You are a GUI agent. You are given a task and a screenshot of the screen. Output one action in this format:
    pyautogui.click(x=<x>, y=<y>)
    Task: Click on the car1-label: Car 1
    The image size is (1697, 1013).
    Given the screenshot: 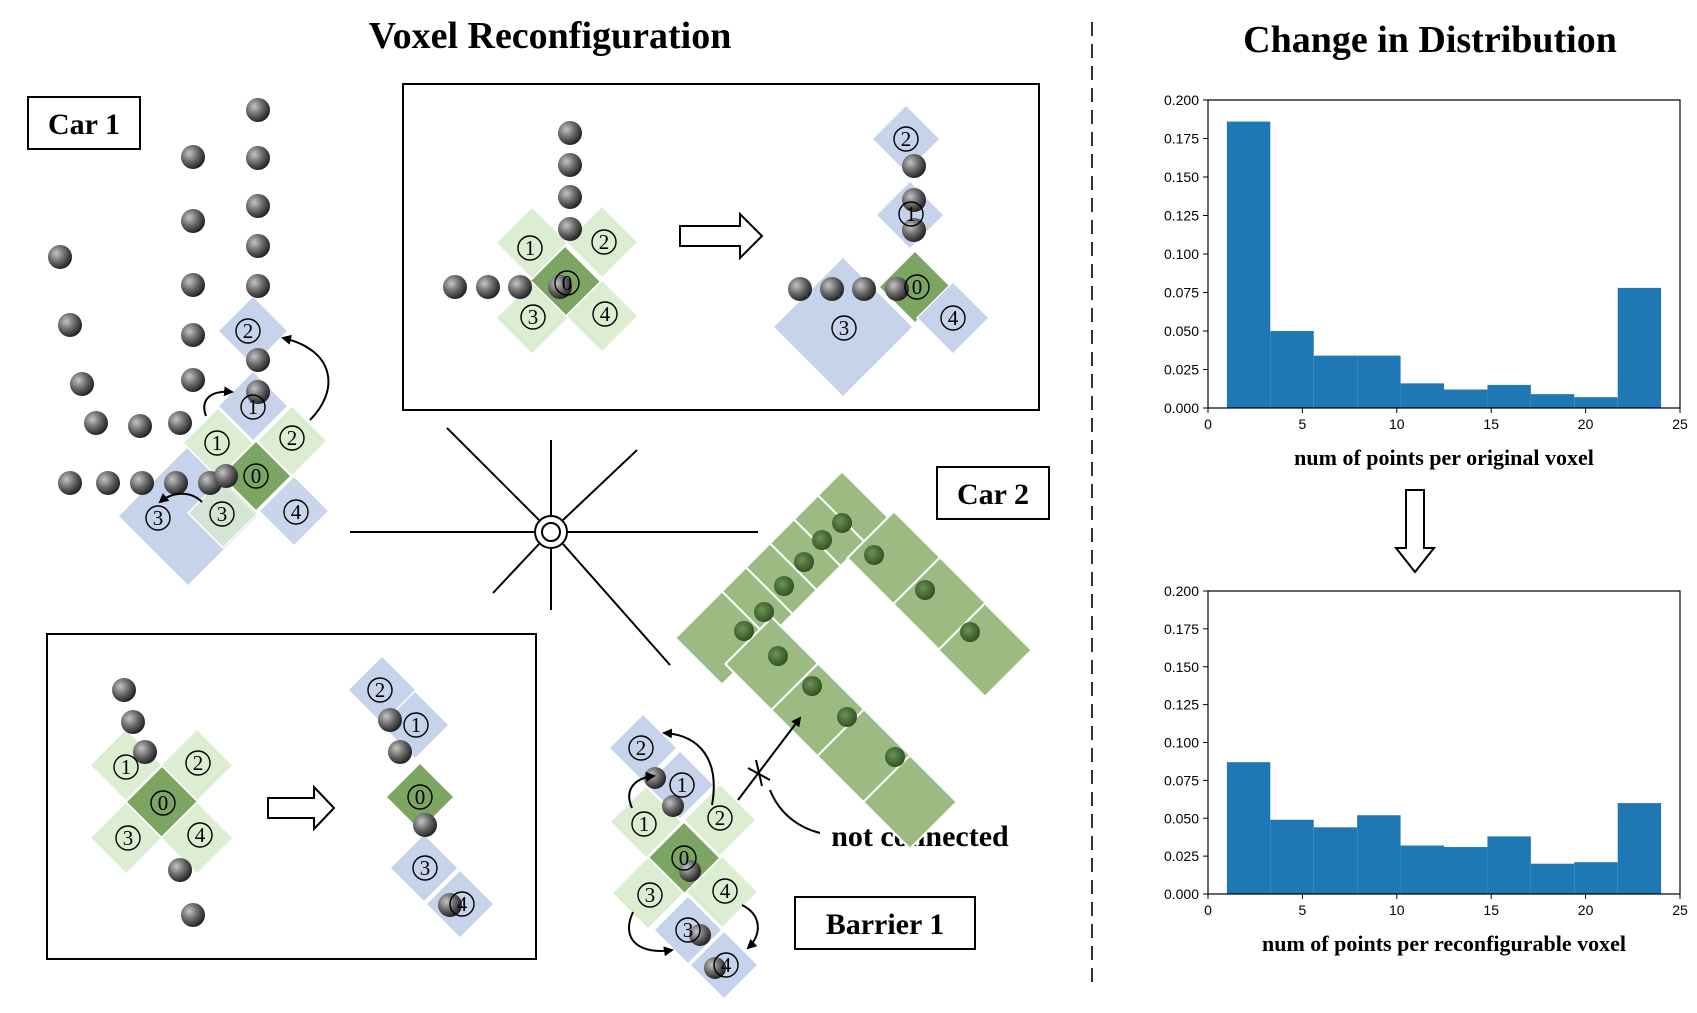 What is the action you would take?
    pyautogui.click(x=84, y=123)
    